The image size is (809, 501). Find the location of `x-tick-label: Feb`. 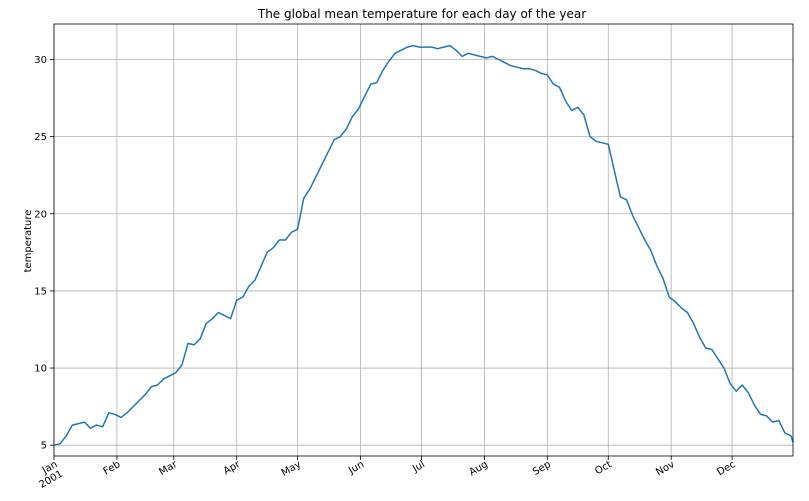

x-tick-label: Feb is located at coordinates (112, 468).